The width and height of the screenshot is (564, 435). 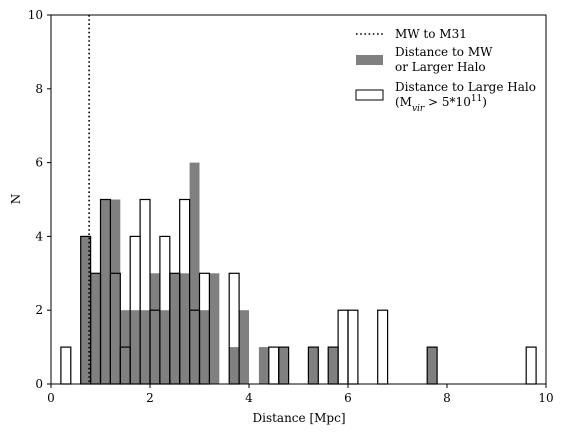 What do you see at coordinates (444, 52) in the screenshot?
I see `legend-label-distance-to-mw-line1: Distance to MW` at bounding box center [444, 52].